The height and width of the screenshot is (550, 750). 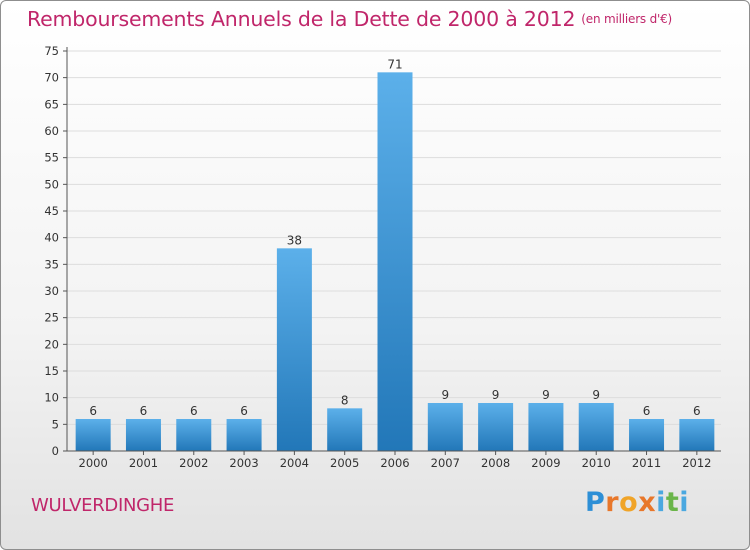 What do you see at coordinates (595, 502) in the screenshot?
I see `logo-letter: P` at bounding box center [595, 502].